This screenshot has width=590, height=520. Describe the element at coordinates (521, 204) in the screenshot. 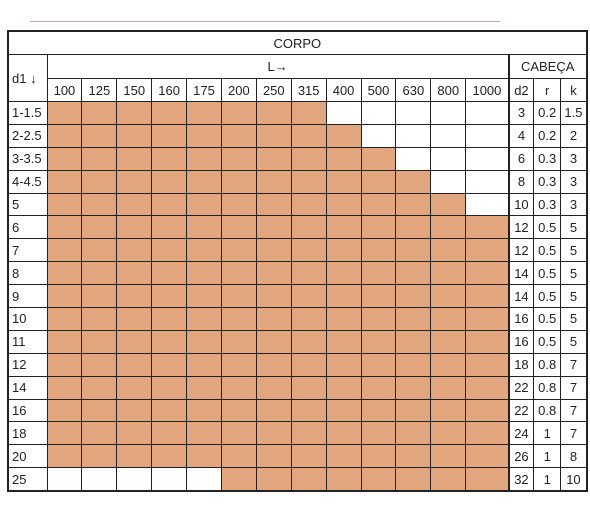

I see `d2-value: 10` at that location.